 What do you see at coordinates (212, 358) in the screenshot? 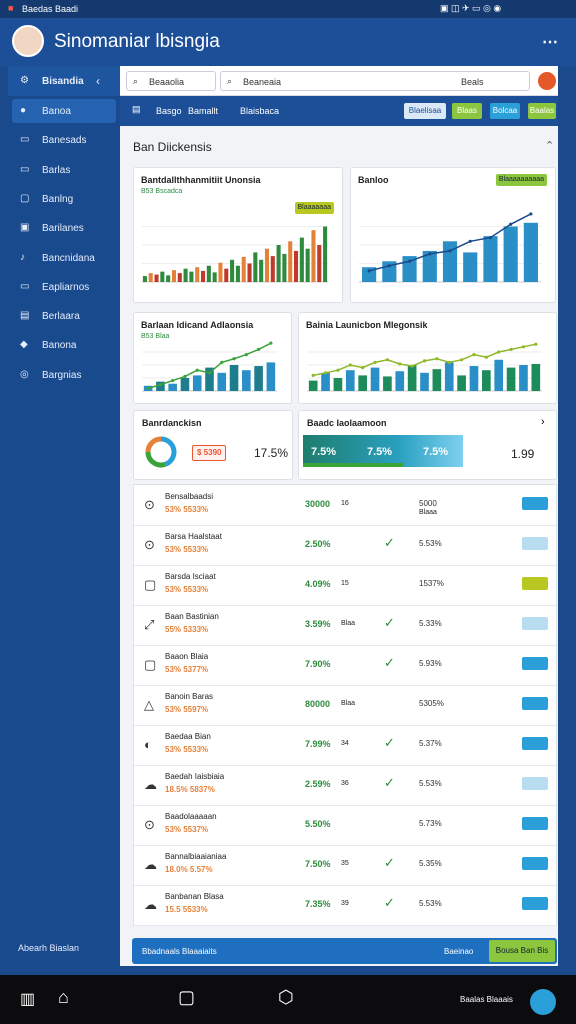
I see `chart-card: Barlaan Idicand Adlaonsia B53 Blaa` at bounding box center [212, 358].